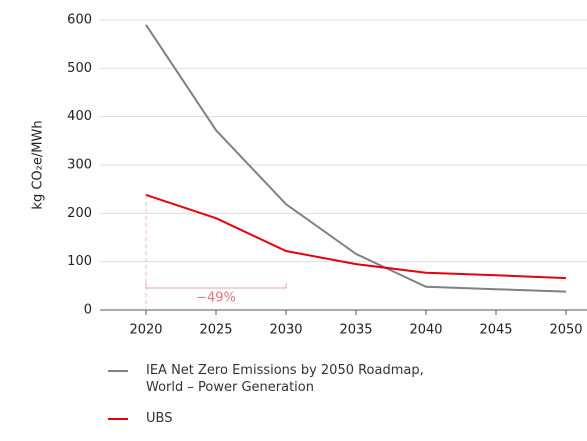 The image size is (587, 441). What do you see at coordinates (79, 116) in the screenshot?
I see `y-tick-label: 400` at bounding box center [79, 116].